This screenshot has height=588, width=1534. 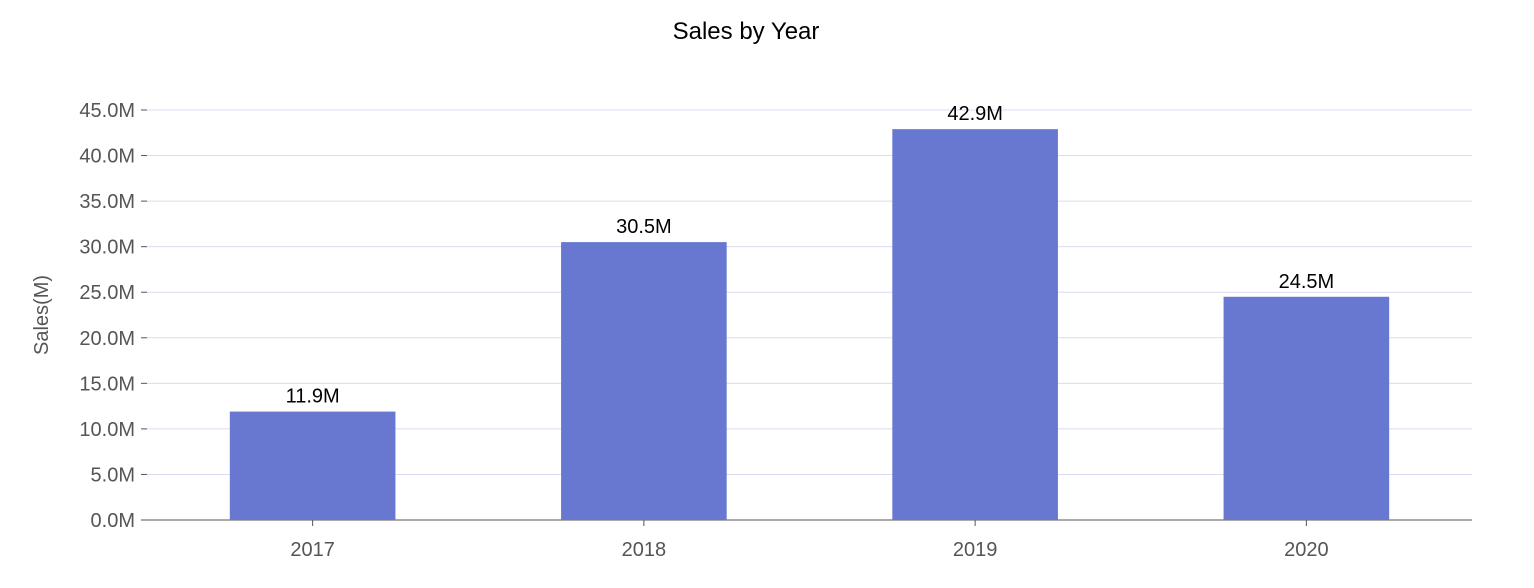 I want to click on y-tick-label: 25.0M, so click(x=107, y=293).